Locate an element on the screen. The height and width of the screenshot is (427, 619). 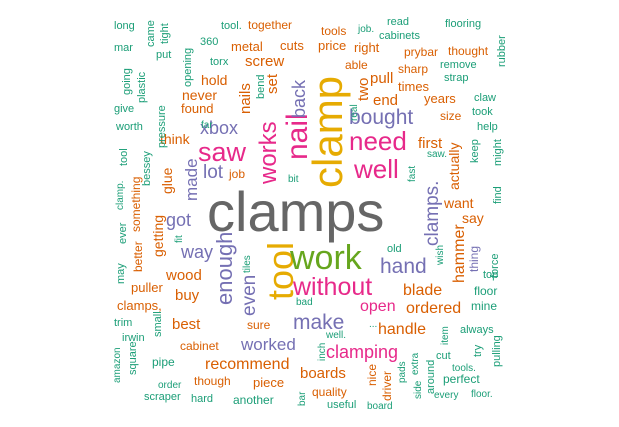
word: without is located at coordinates (333, 287).